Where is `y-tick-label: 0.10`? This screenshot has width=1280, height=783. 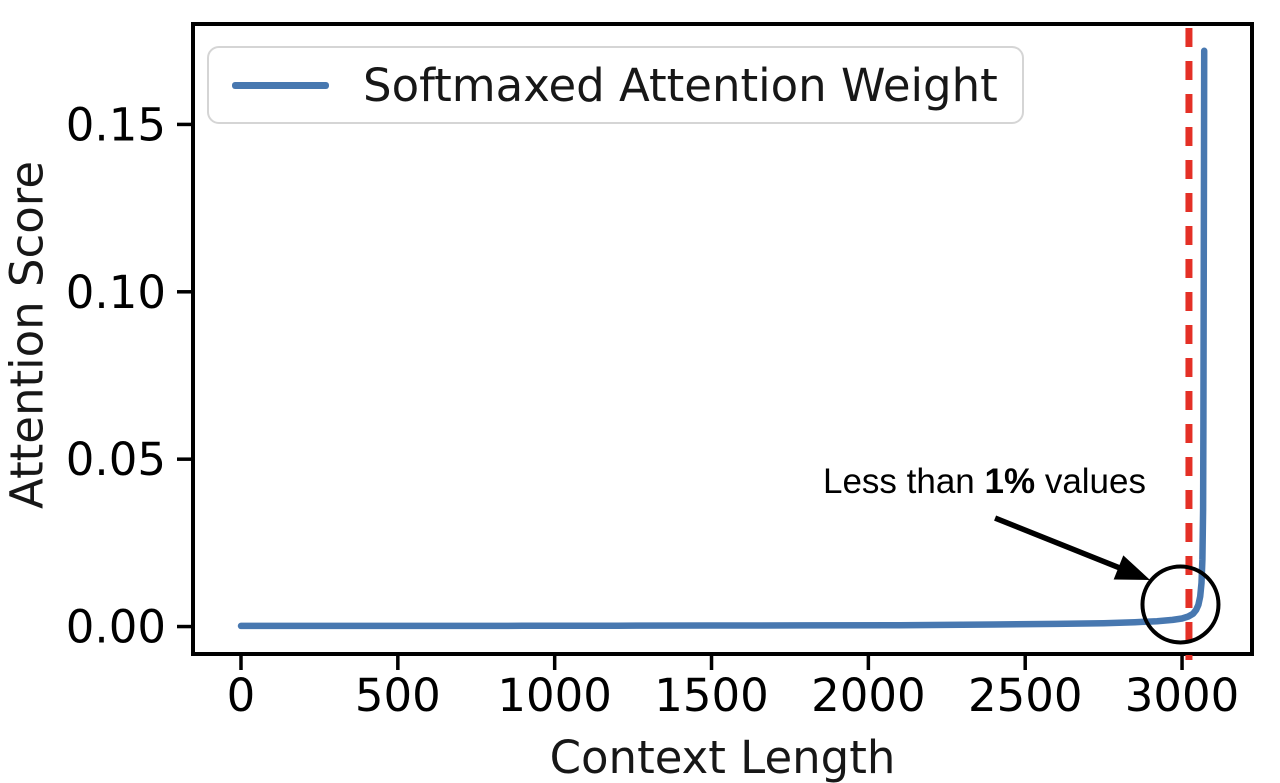 y-tick-label: 0.10 is located at coordinates (116, 292).